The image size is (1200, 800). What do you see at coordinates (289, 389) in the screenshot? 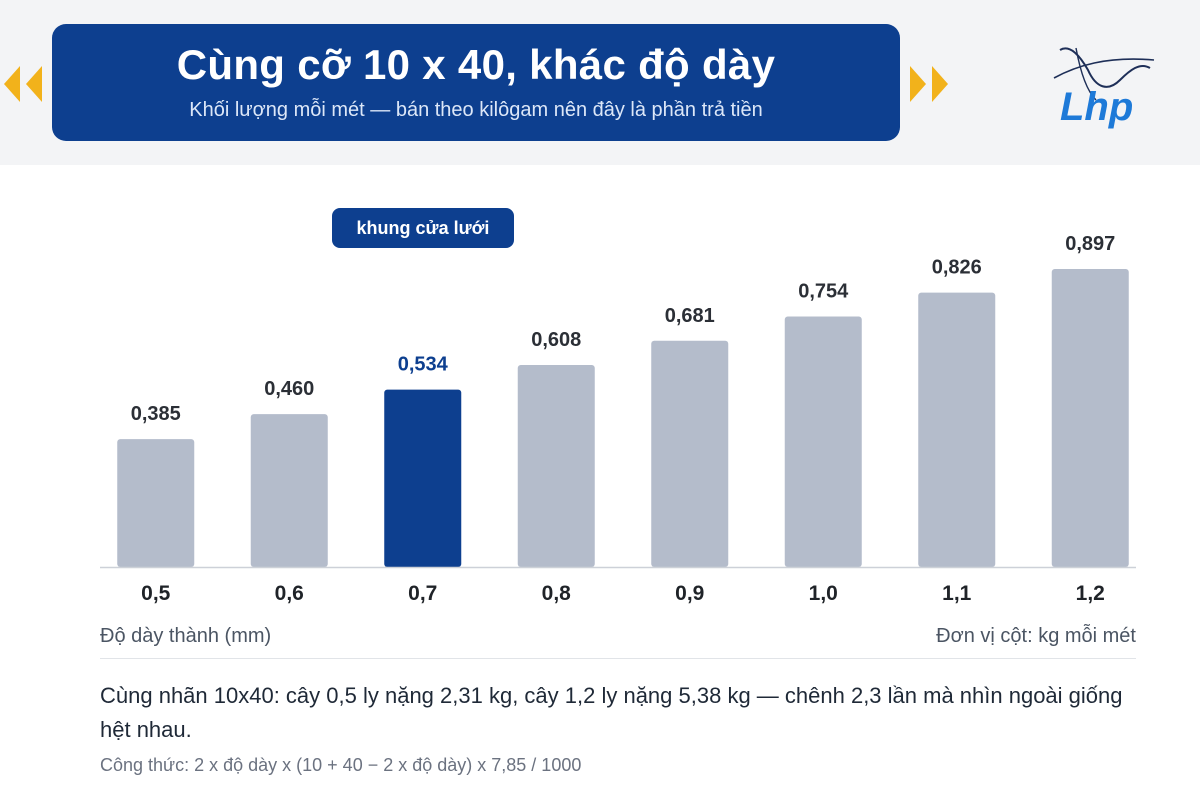
I see `bar-value-label: 0,460` at bounding box center [289, 389].